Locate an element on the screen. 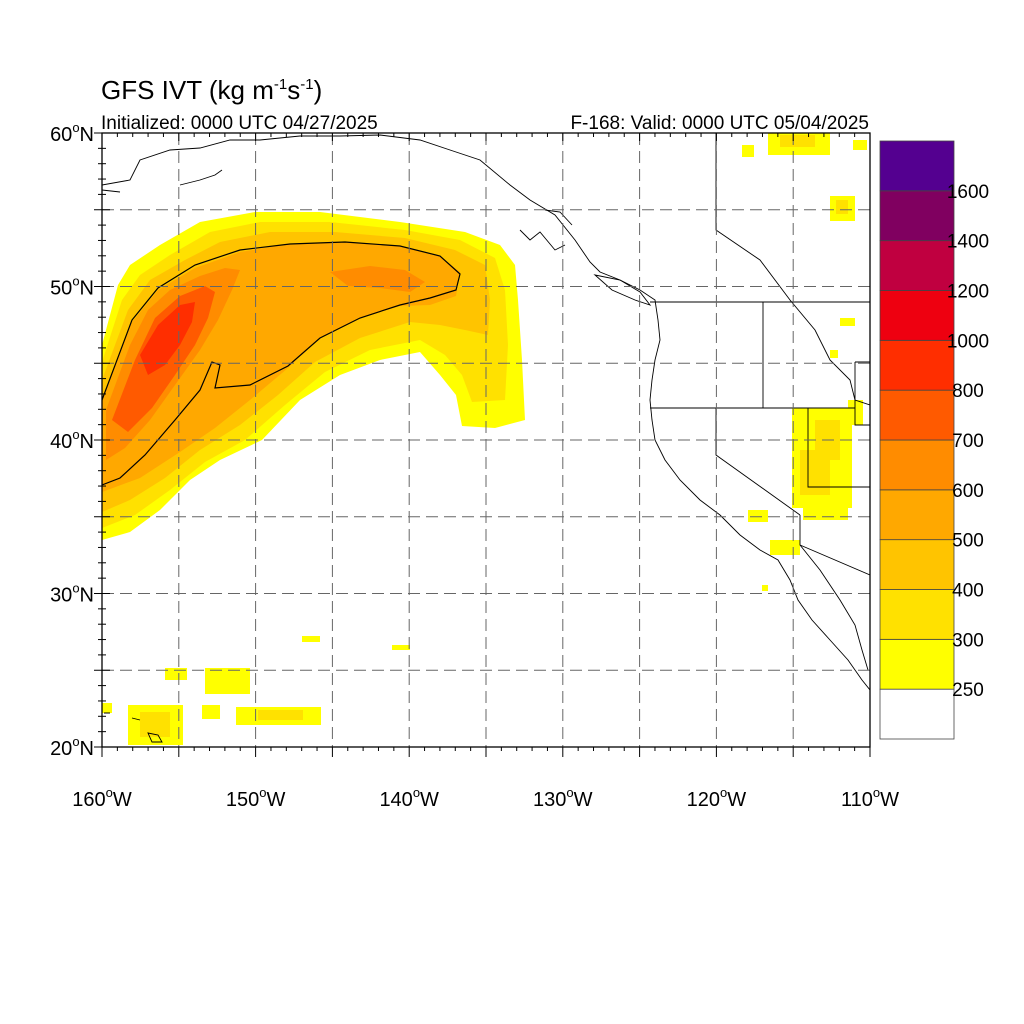 This screenshot has width=1024, height=1024. ivt-contour-lines is located at coordinates (281, 363).